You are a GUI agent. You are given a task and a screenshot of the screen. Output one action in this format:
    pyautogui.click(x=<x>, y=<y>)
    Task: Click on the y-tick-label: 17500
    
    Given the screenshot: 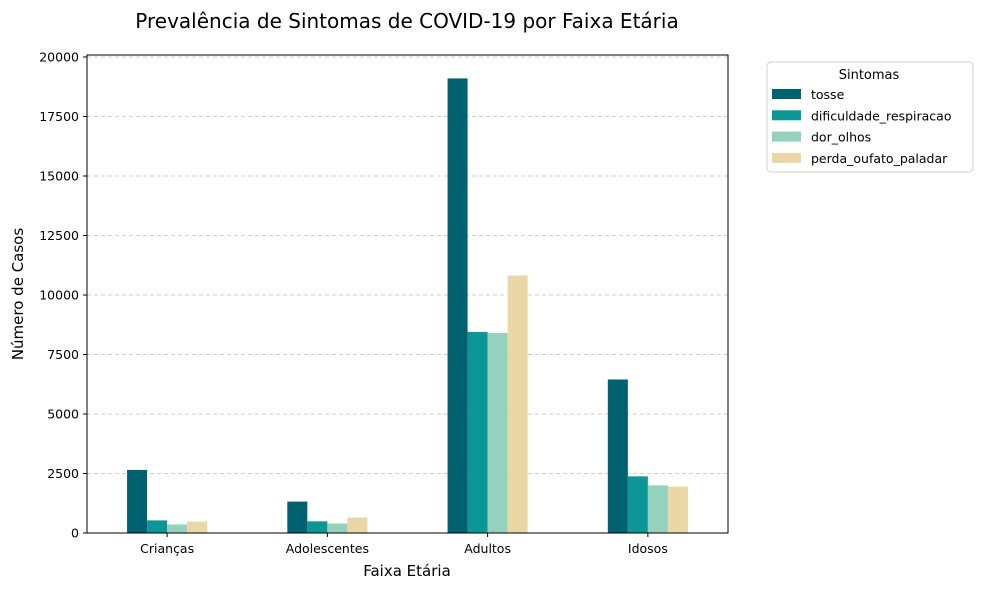 What is the action you would take?
    pyautogui.click(x=59, y=116)
    